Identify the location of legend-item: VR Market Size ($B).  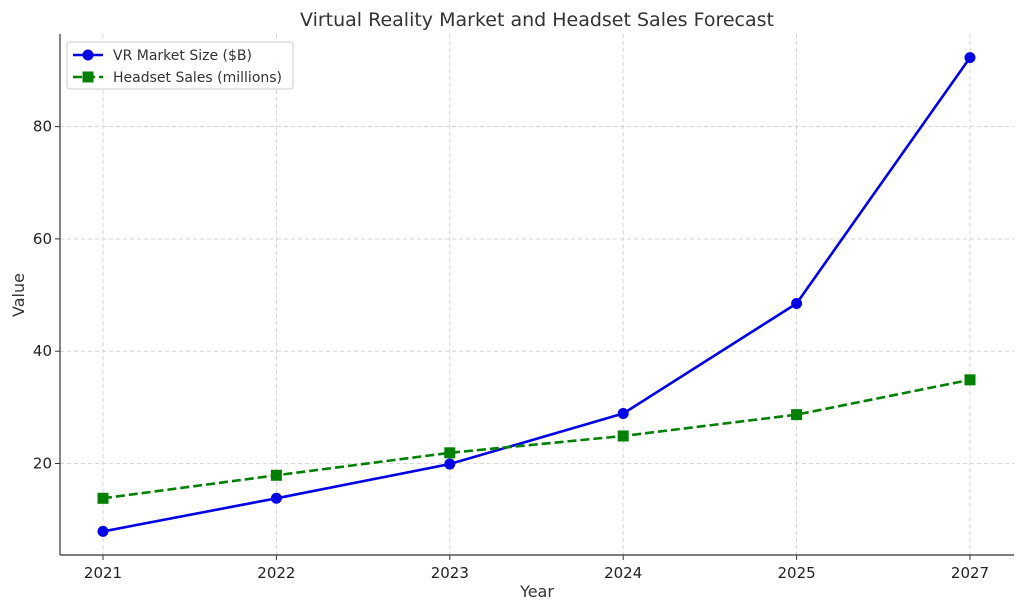
(162, 56).